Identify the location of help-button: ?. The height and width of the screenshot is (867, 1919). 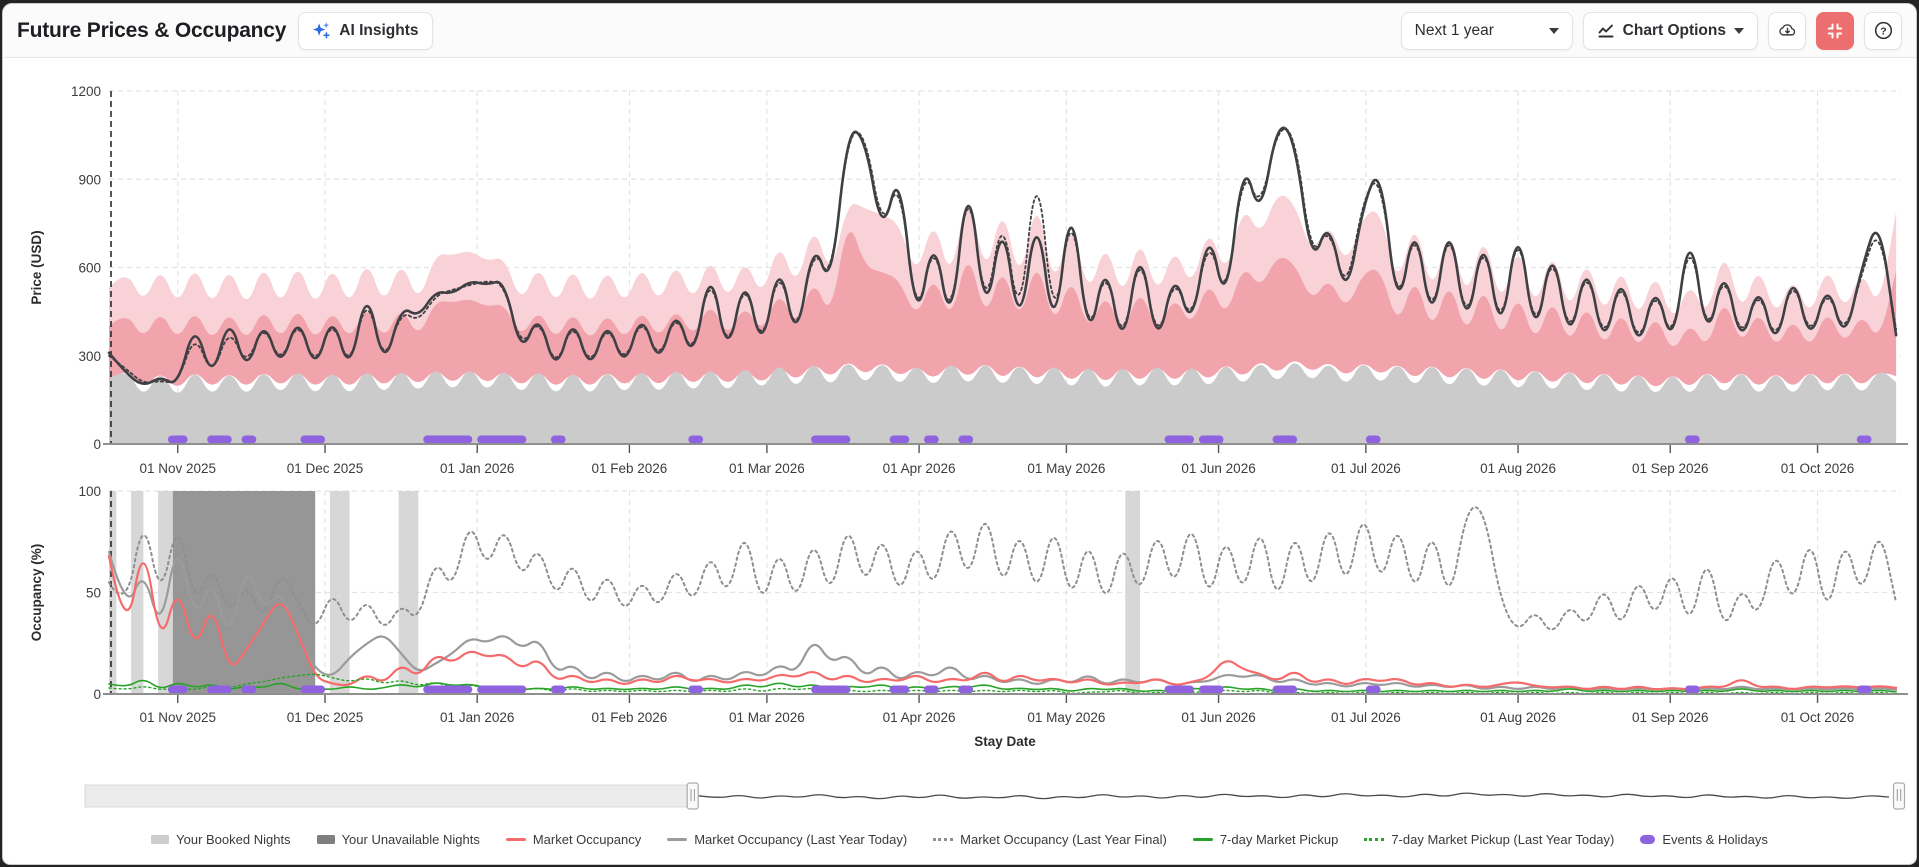
(1883, 30).